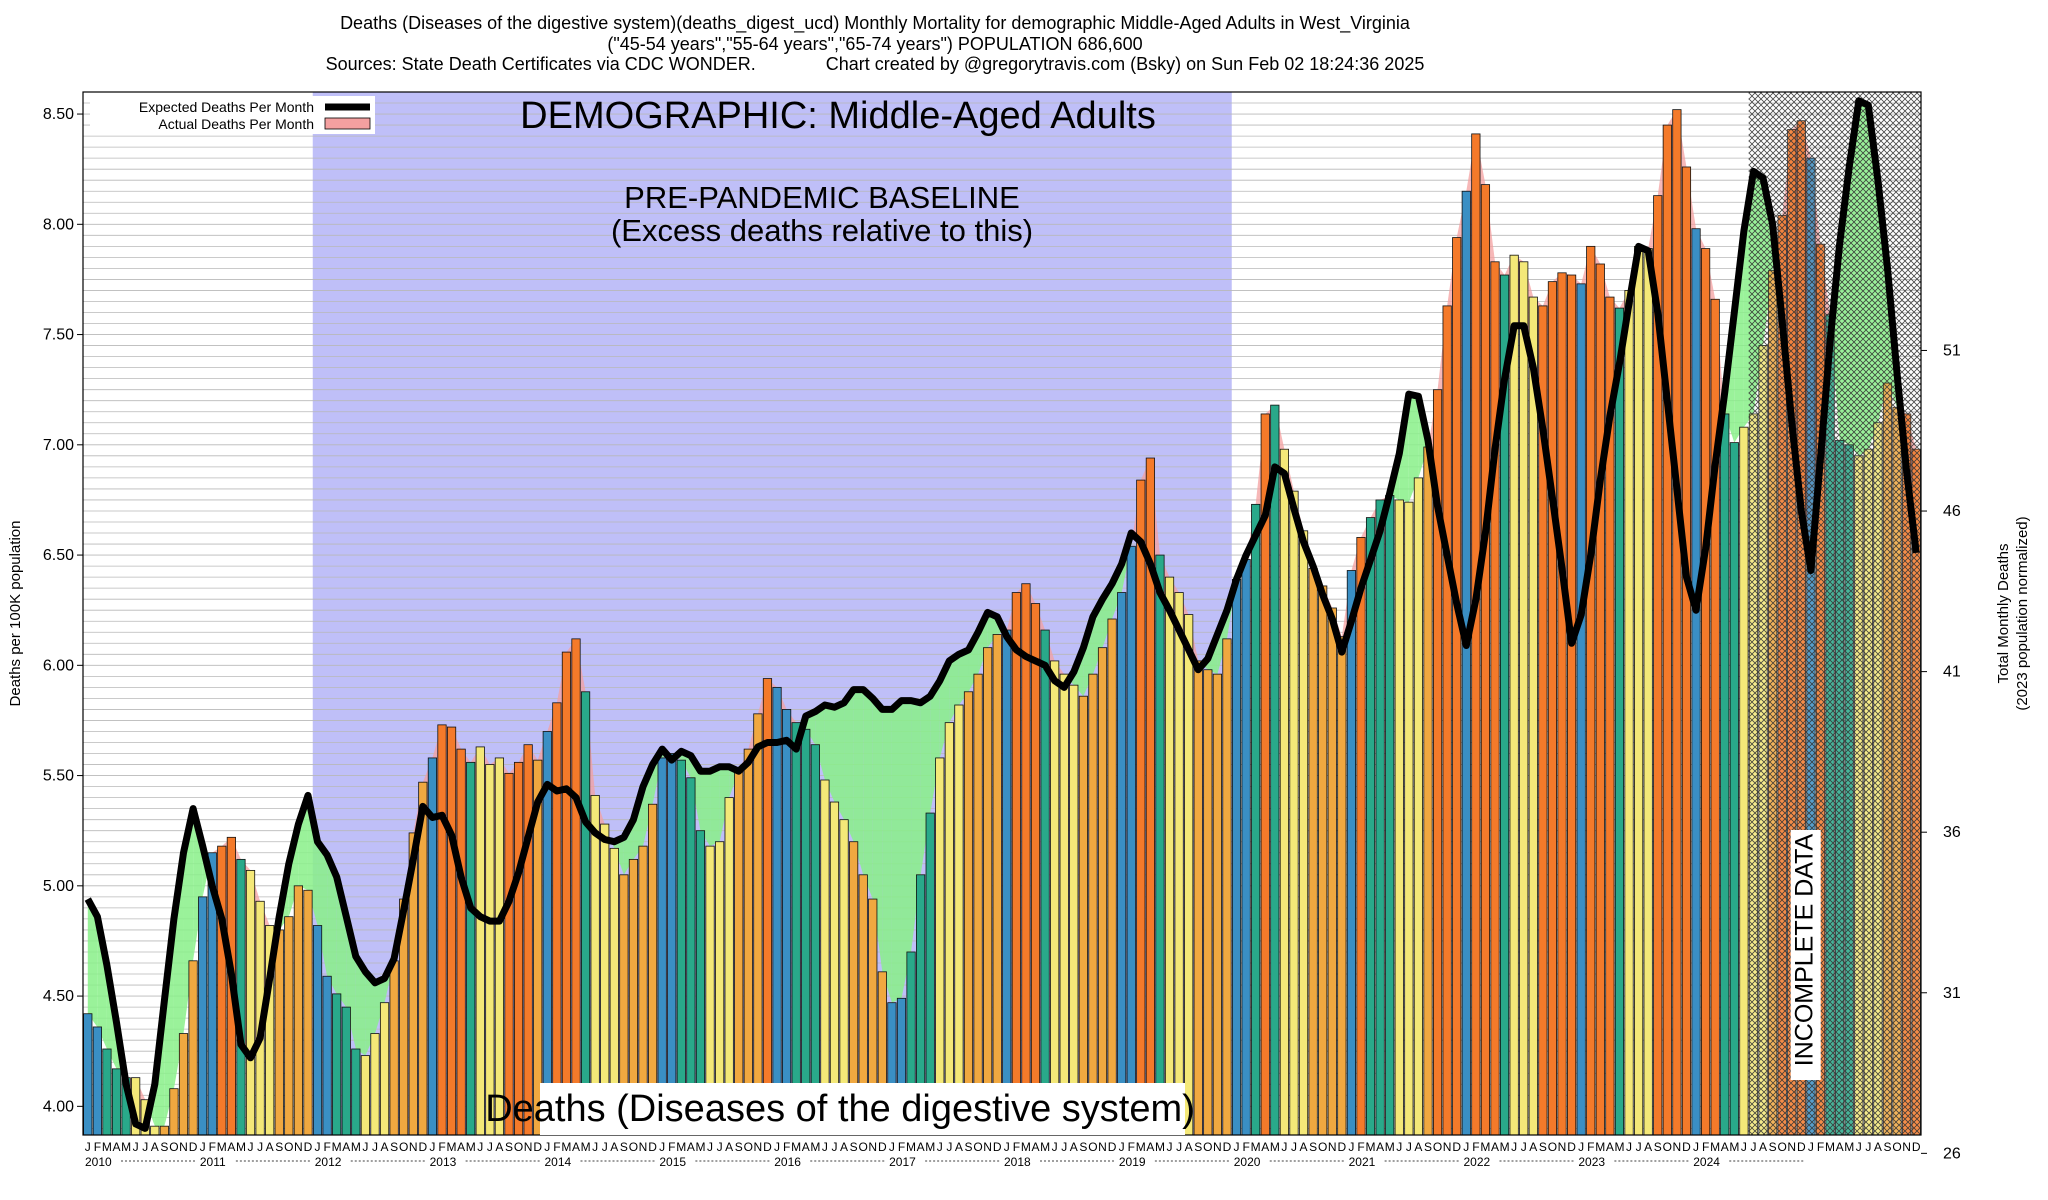  I want to click on xtick-year: 2024, so click(1706, 1162).